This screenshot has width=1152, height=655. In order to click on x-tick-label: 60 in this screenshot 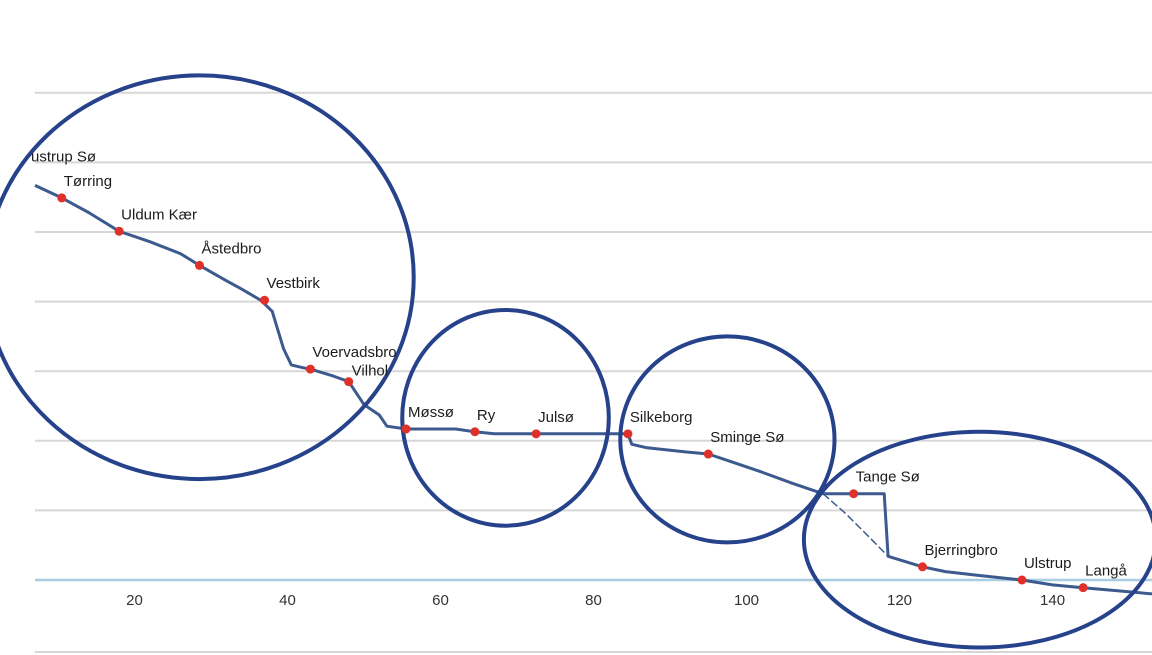, I will do `click(440, 600)`.